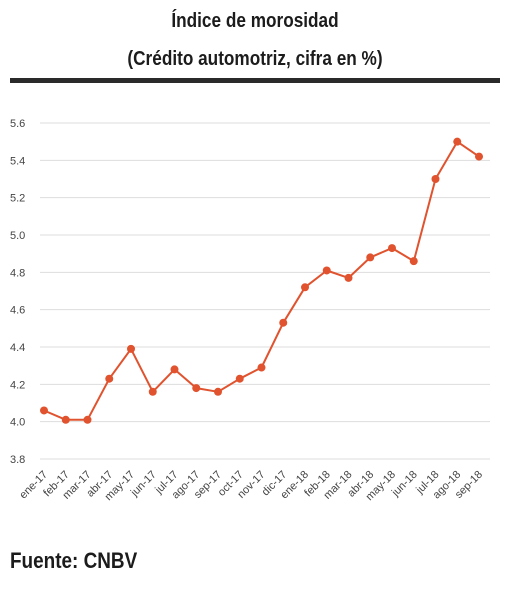 The width and height of the screenshot is (510, 589). Describe the element at coordinates (17, 236) in the screenshot. I see `y-tick-label: 5.0` at that location.